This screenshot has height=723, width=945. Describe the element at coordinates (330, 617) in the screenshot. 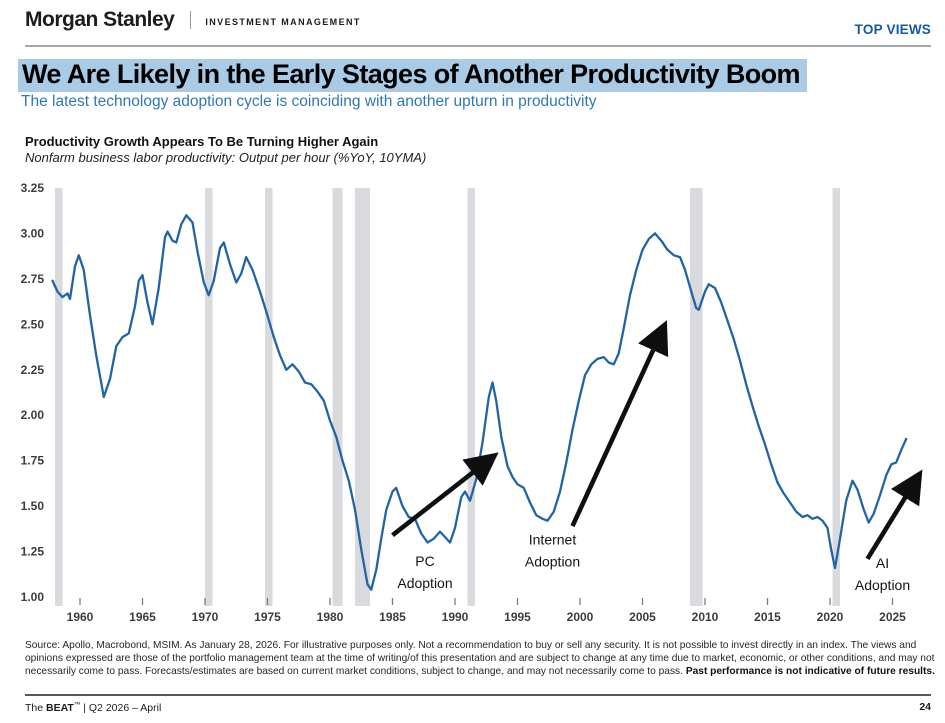

I see `x-tick-label: 1980` at that location.